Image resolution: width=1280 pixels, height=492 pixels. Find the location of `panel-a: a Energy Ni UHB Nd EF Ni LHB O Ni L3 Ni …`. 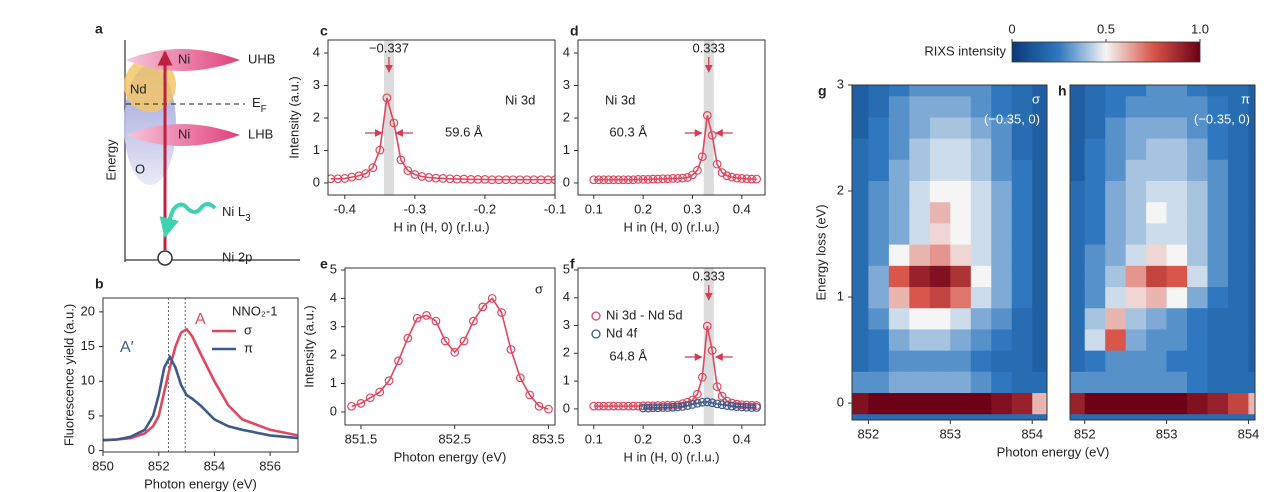

panel-a: a Energy Ni UHB Nd EF Ni LHB O Ni L3 Ni … is located at coordinates (197, 143).